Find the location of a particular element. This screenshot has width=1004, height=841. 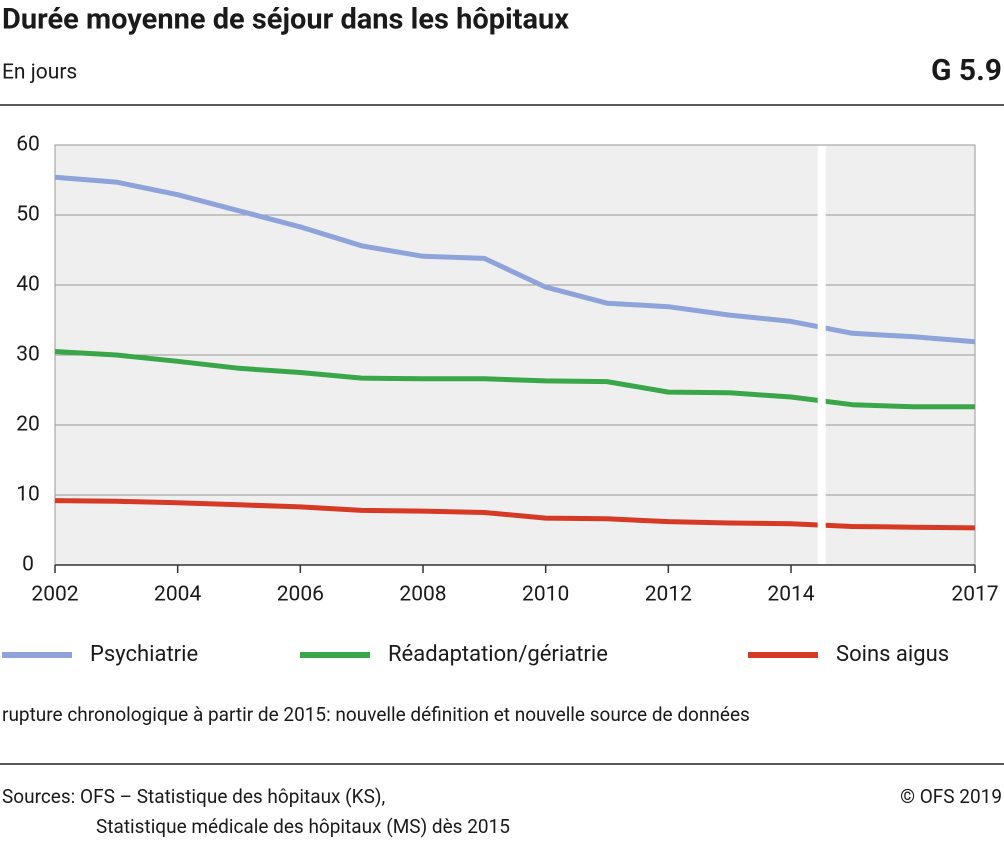

chart-subtitle: En jours is located at coordinates (39, 73).